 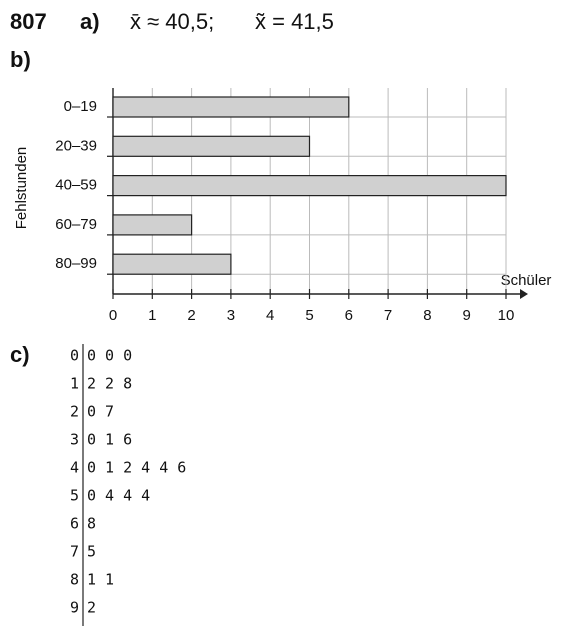 I want to click on x-axis-title: Schüler, so click(x=526, y=280).